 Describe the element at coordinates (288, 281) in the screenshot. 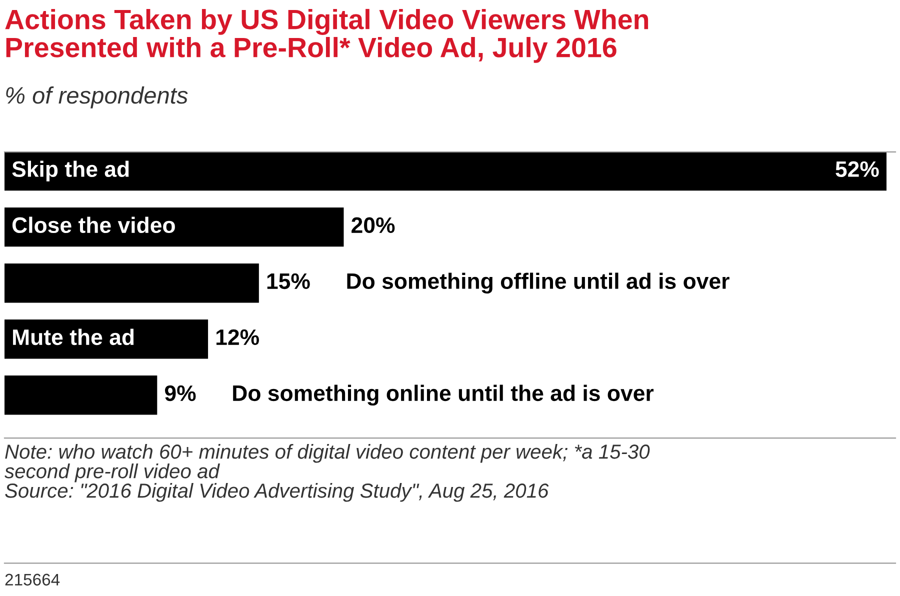

I see `data-label: 15%` at that location.